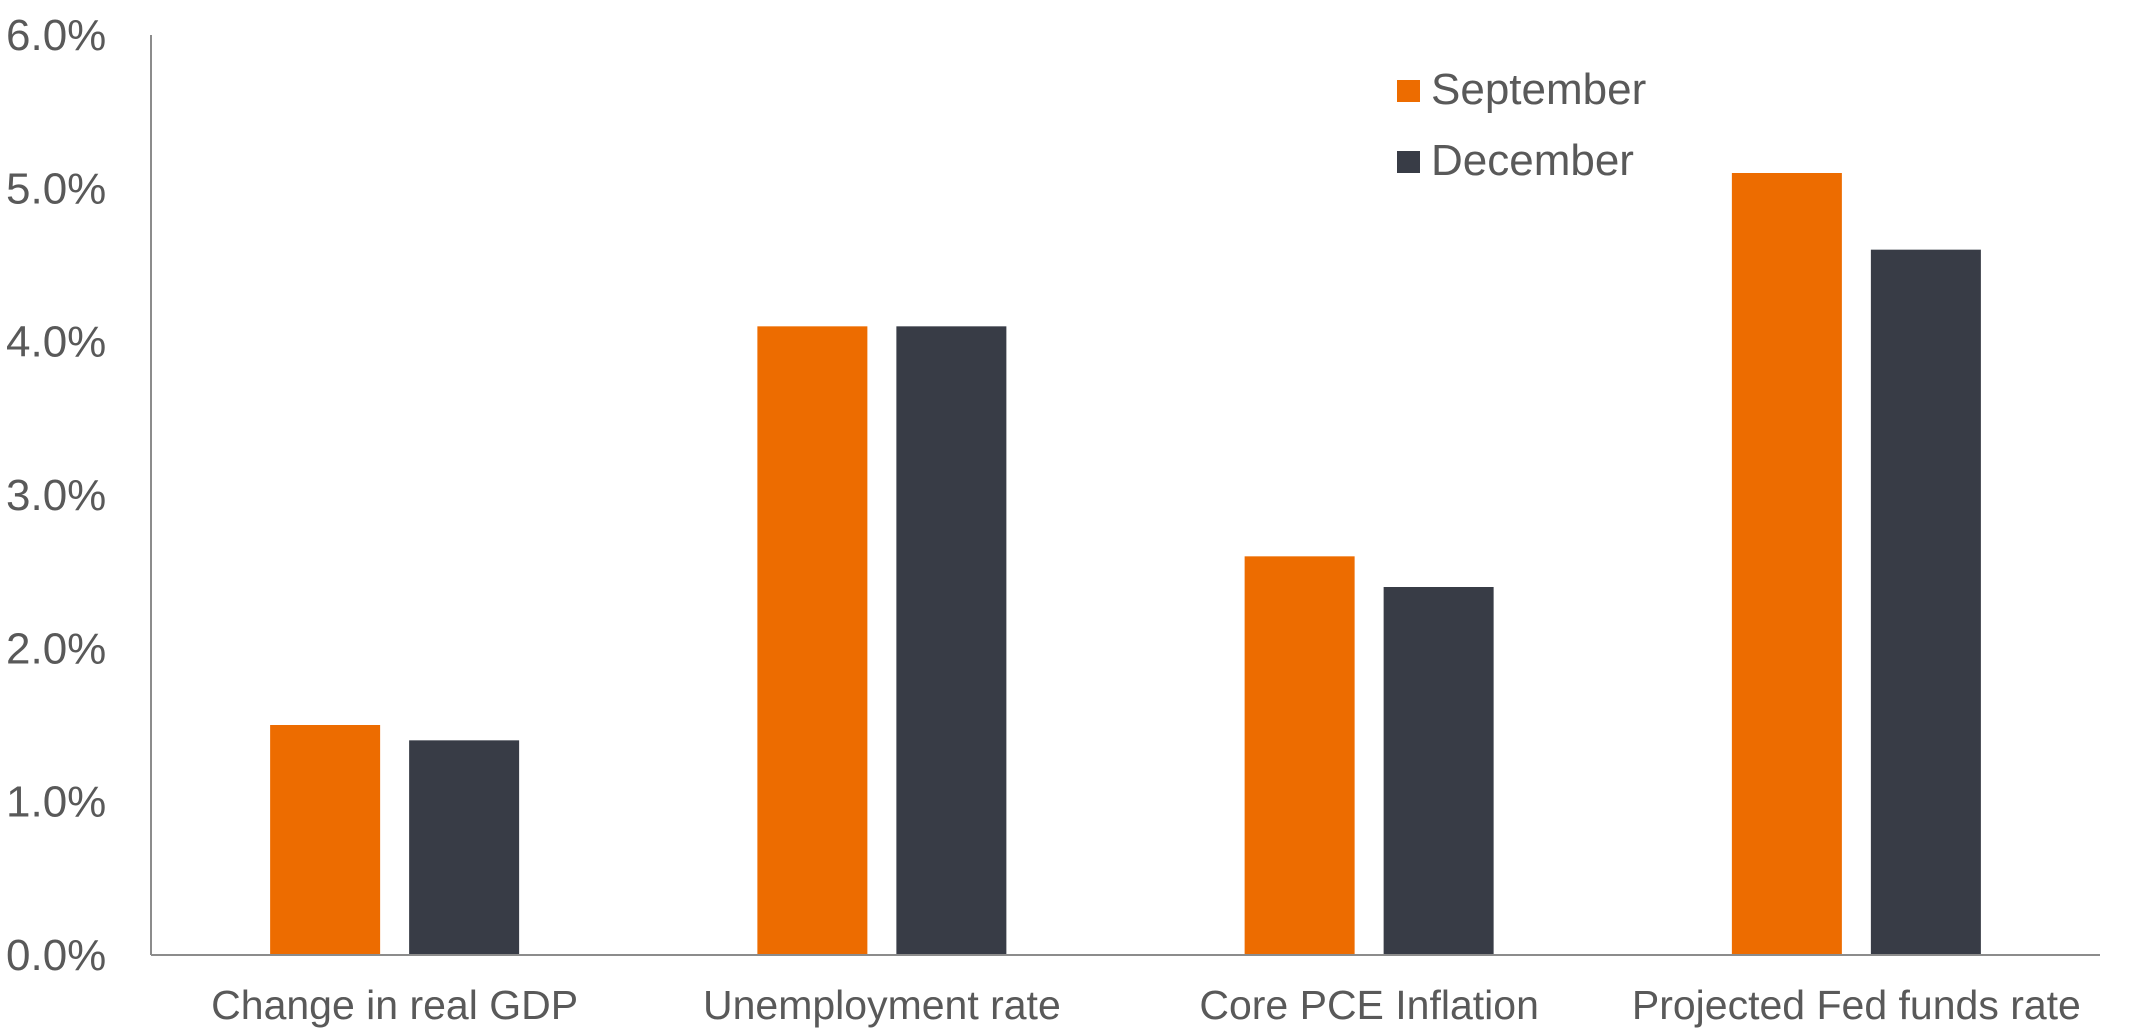 The width and height of the screenshot is (2145, 1034). I want to click on y-tick-label: 6.0%, so click(56, 35).